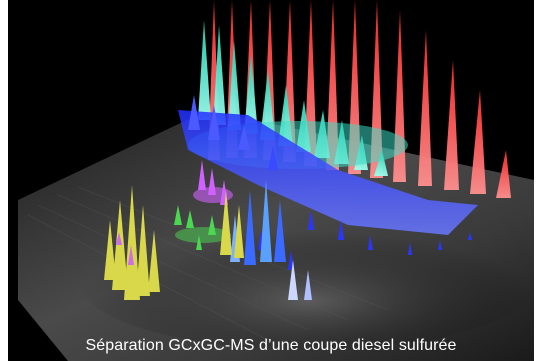  I want to click on page-margin-right, so click(538, 180).